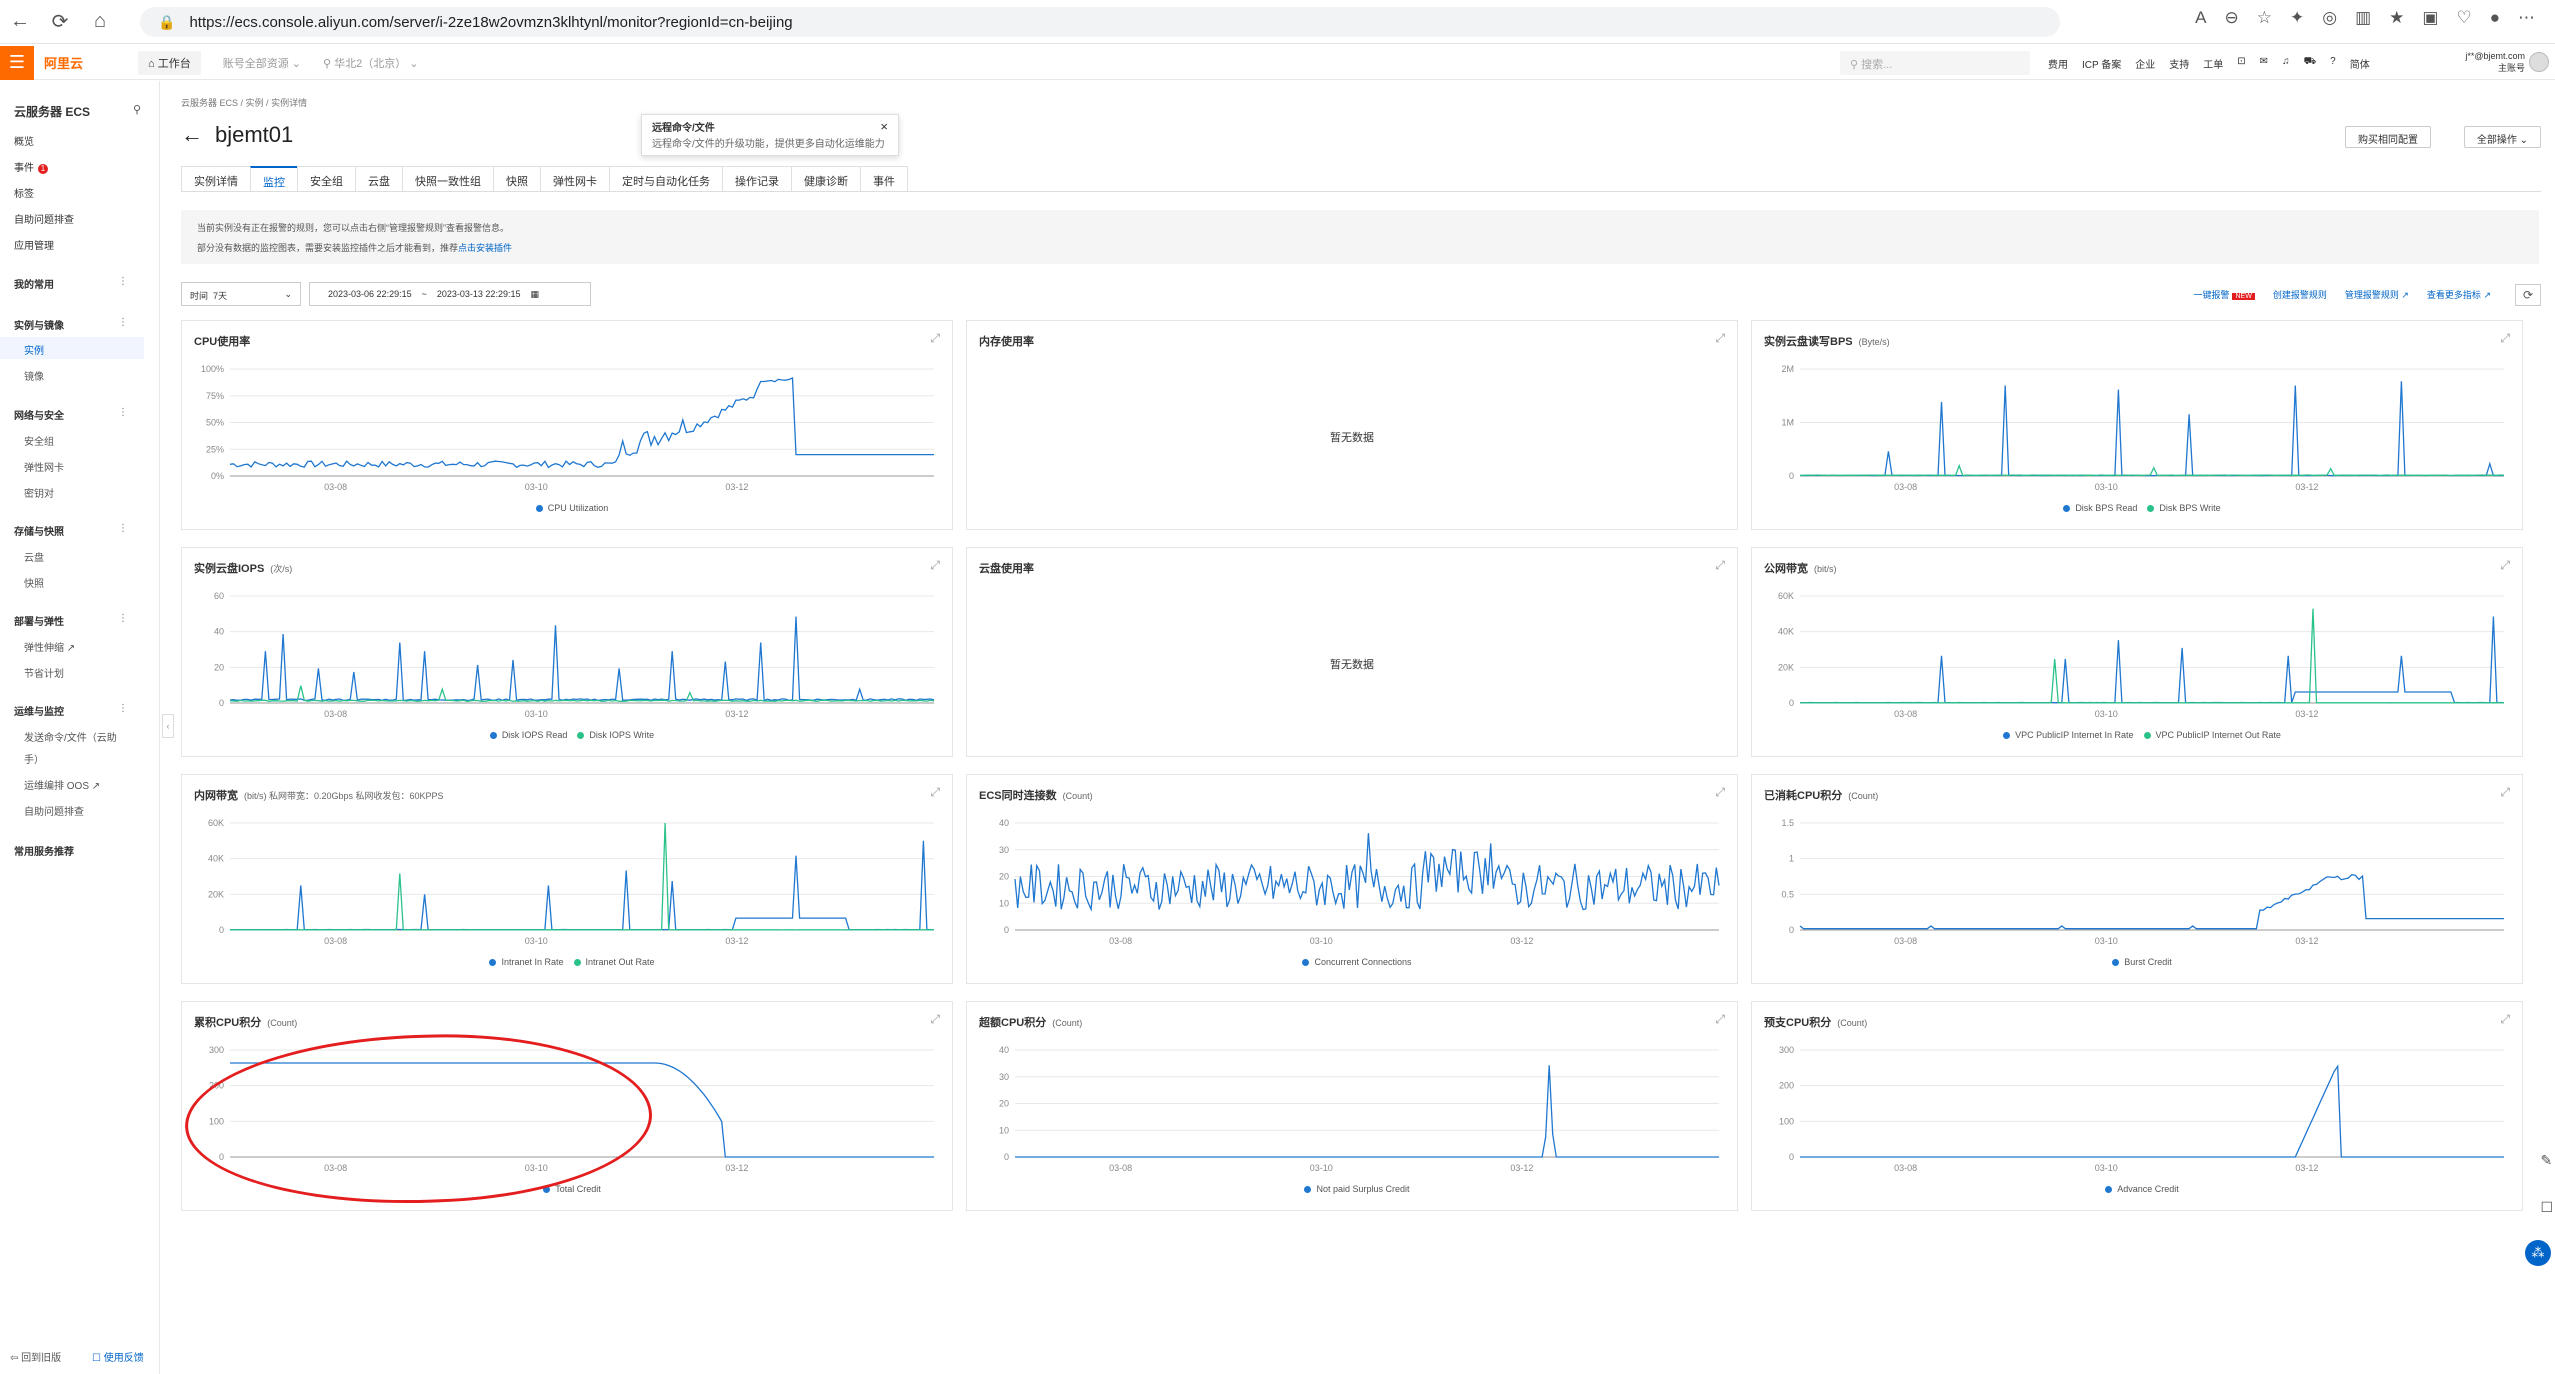 The width and height of the screenshot is (2555, 1374). What do you see at coordinates (44, 468) in the screenshot?
I see `sidebar-item-eni: 弹性网卡` at bounding box center [44, 468].